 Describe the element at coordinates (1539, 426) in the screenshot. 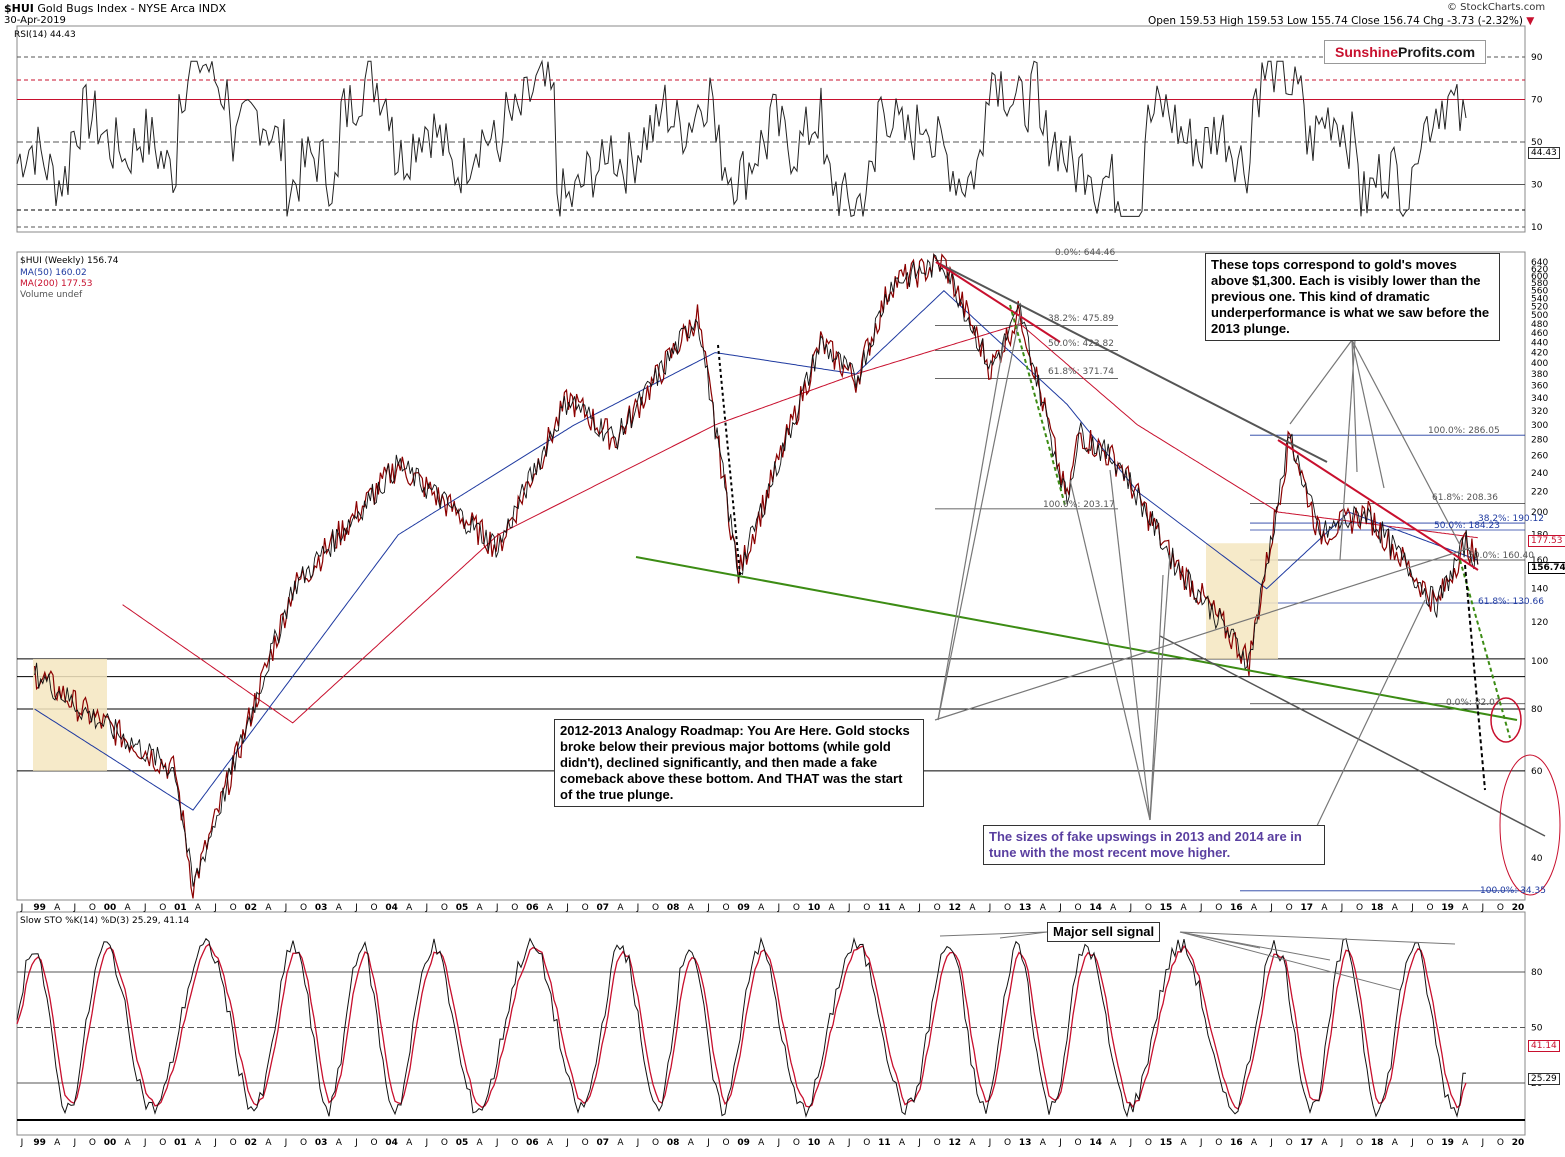

I see `price-tick-label: 300` at that location.